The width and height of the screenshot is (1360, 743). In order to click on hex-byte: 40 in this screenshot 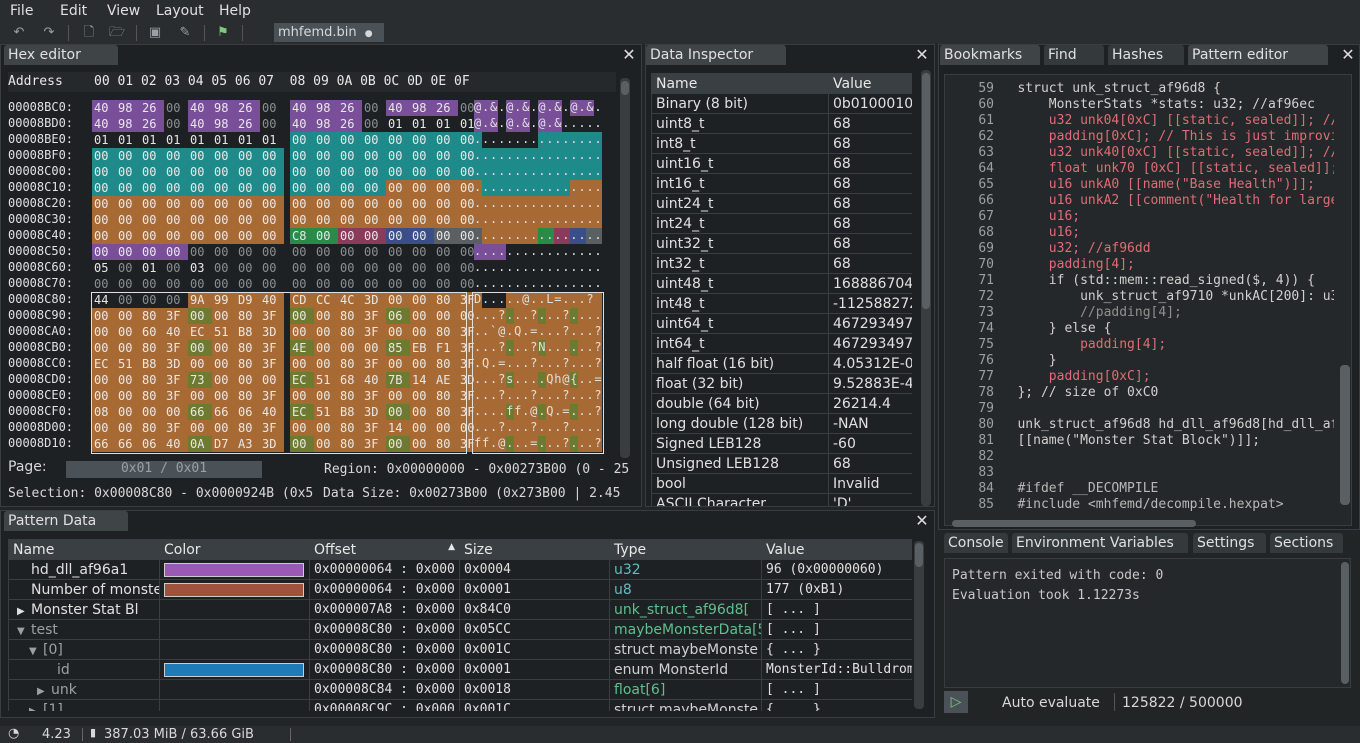, I will do `click(104, 108)`.